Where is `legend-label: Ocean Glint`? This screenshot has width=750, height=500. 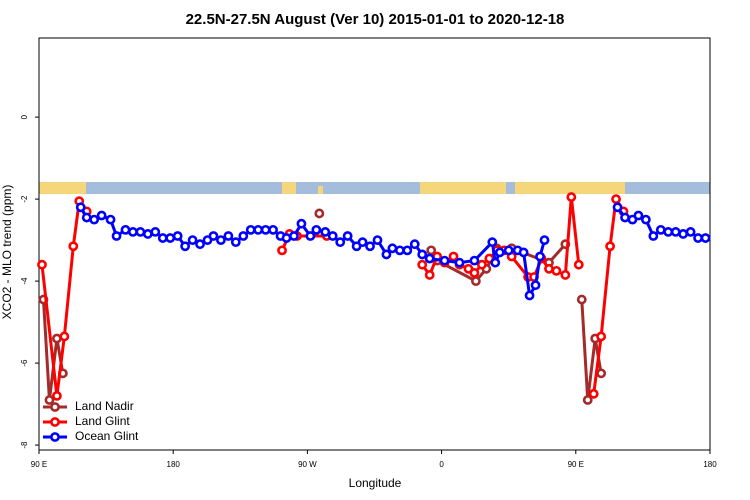 legend-label: Ocean Glint is located at coordinates (107, 436).